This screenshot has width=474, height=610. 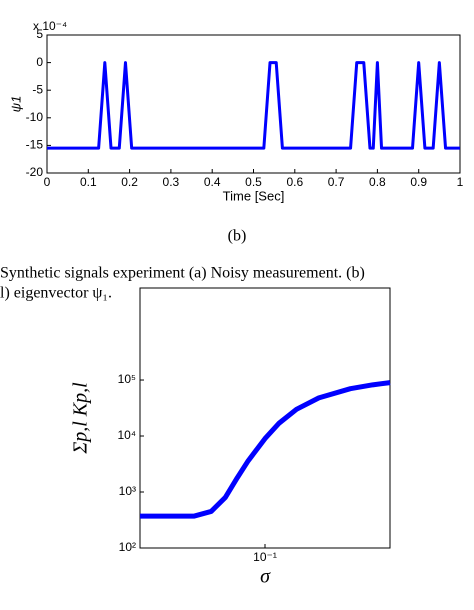 What do you see at coordinates (15, 104) in the screenshot?
I see `y-axis-label: ψ1` at bounding box center [15, 104].